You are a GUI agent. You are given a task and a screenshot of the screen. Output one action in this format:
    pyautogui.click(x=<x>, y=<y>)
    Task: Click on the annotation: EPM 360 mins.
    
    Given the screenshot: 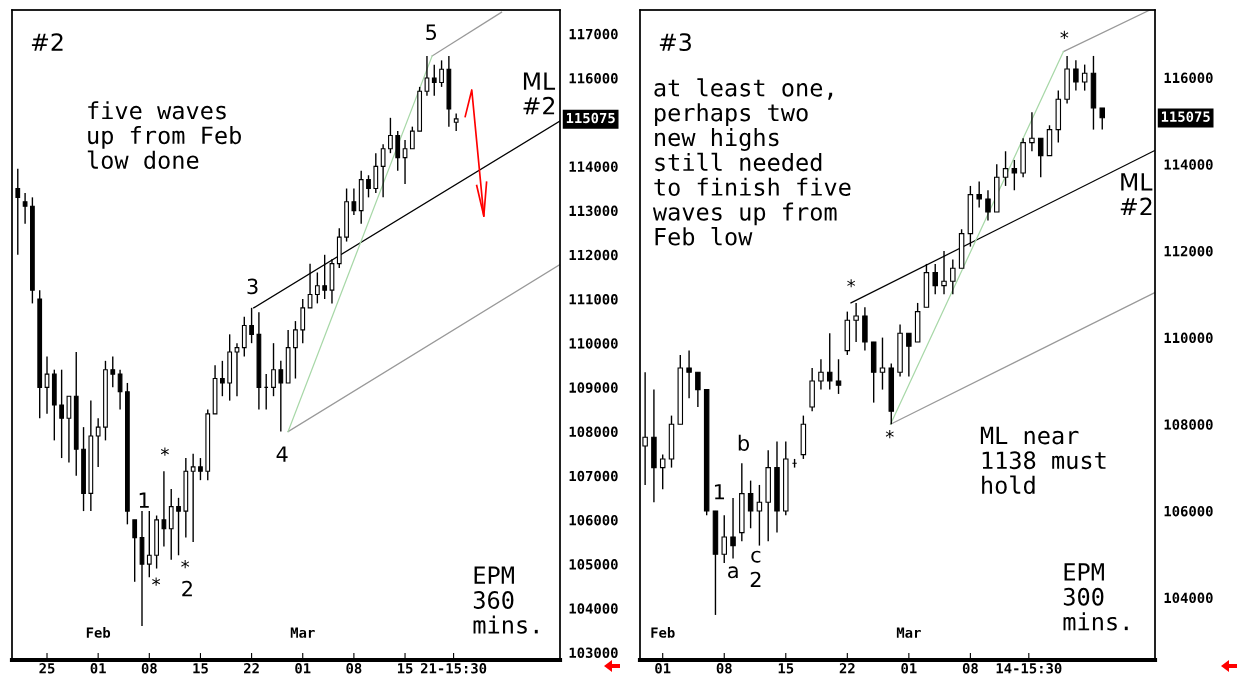 What is the action you would take?
    pyautogui.click(x=505, y=600)
    